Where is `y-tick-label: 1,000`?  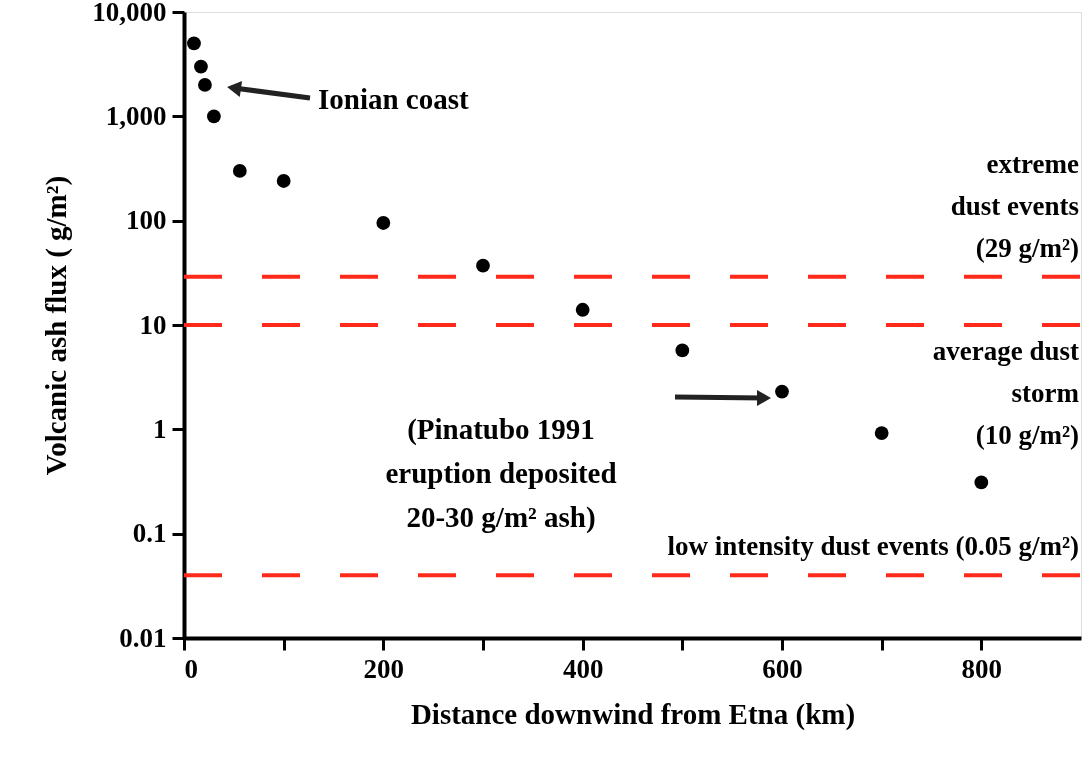
y-tick-label: 1,000 is located at coordinates (136, 115).